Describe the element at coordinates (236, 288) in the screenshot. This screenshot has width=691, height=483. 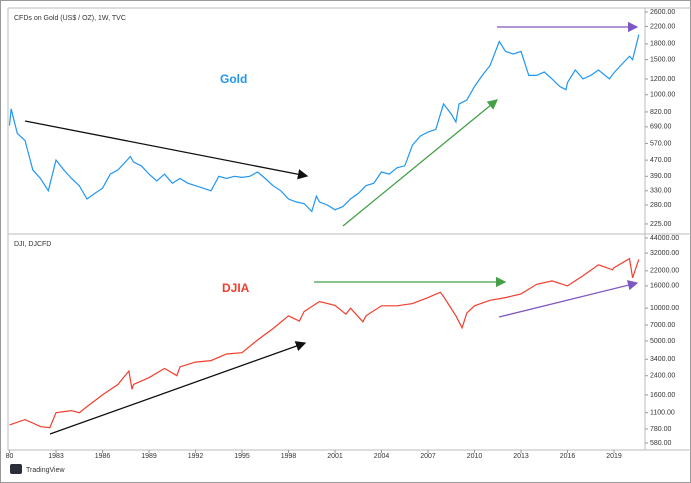
I see `annotation: DJIA` at that location.